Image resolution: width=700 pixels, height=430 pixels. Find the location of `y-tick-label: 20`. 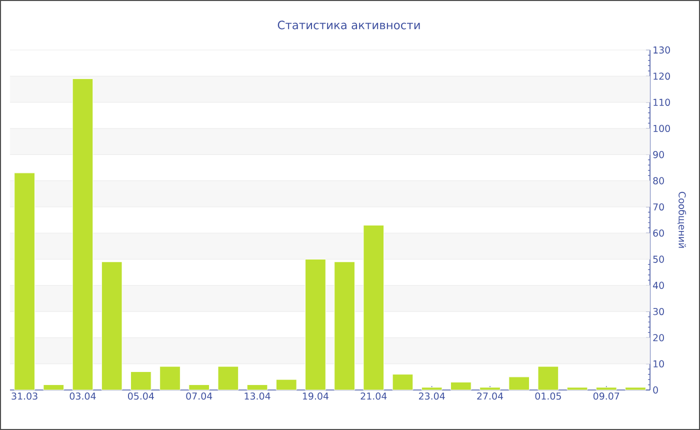

y-tick-label: 20 is located at coordinates (658, 338).